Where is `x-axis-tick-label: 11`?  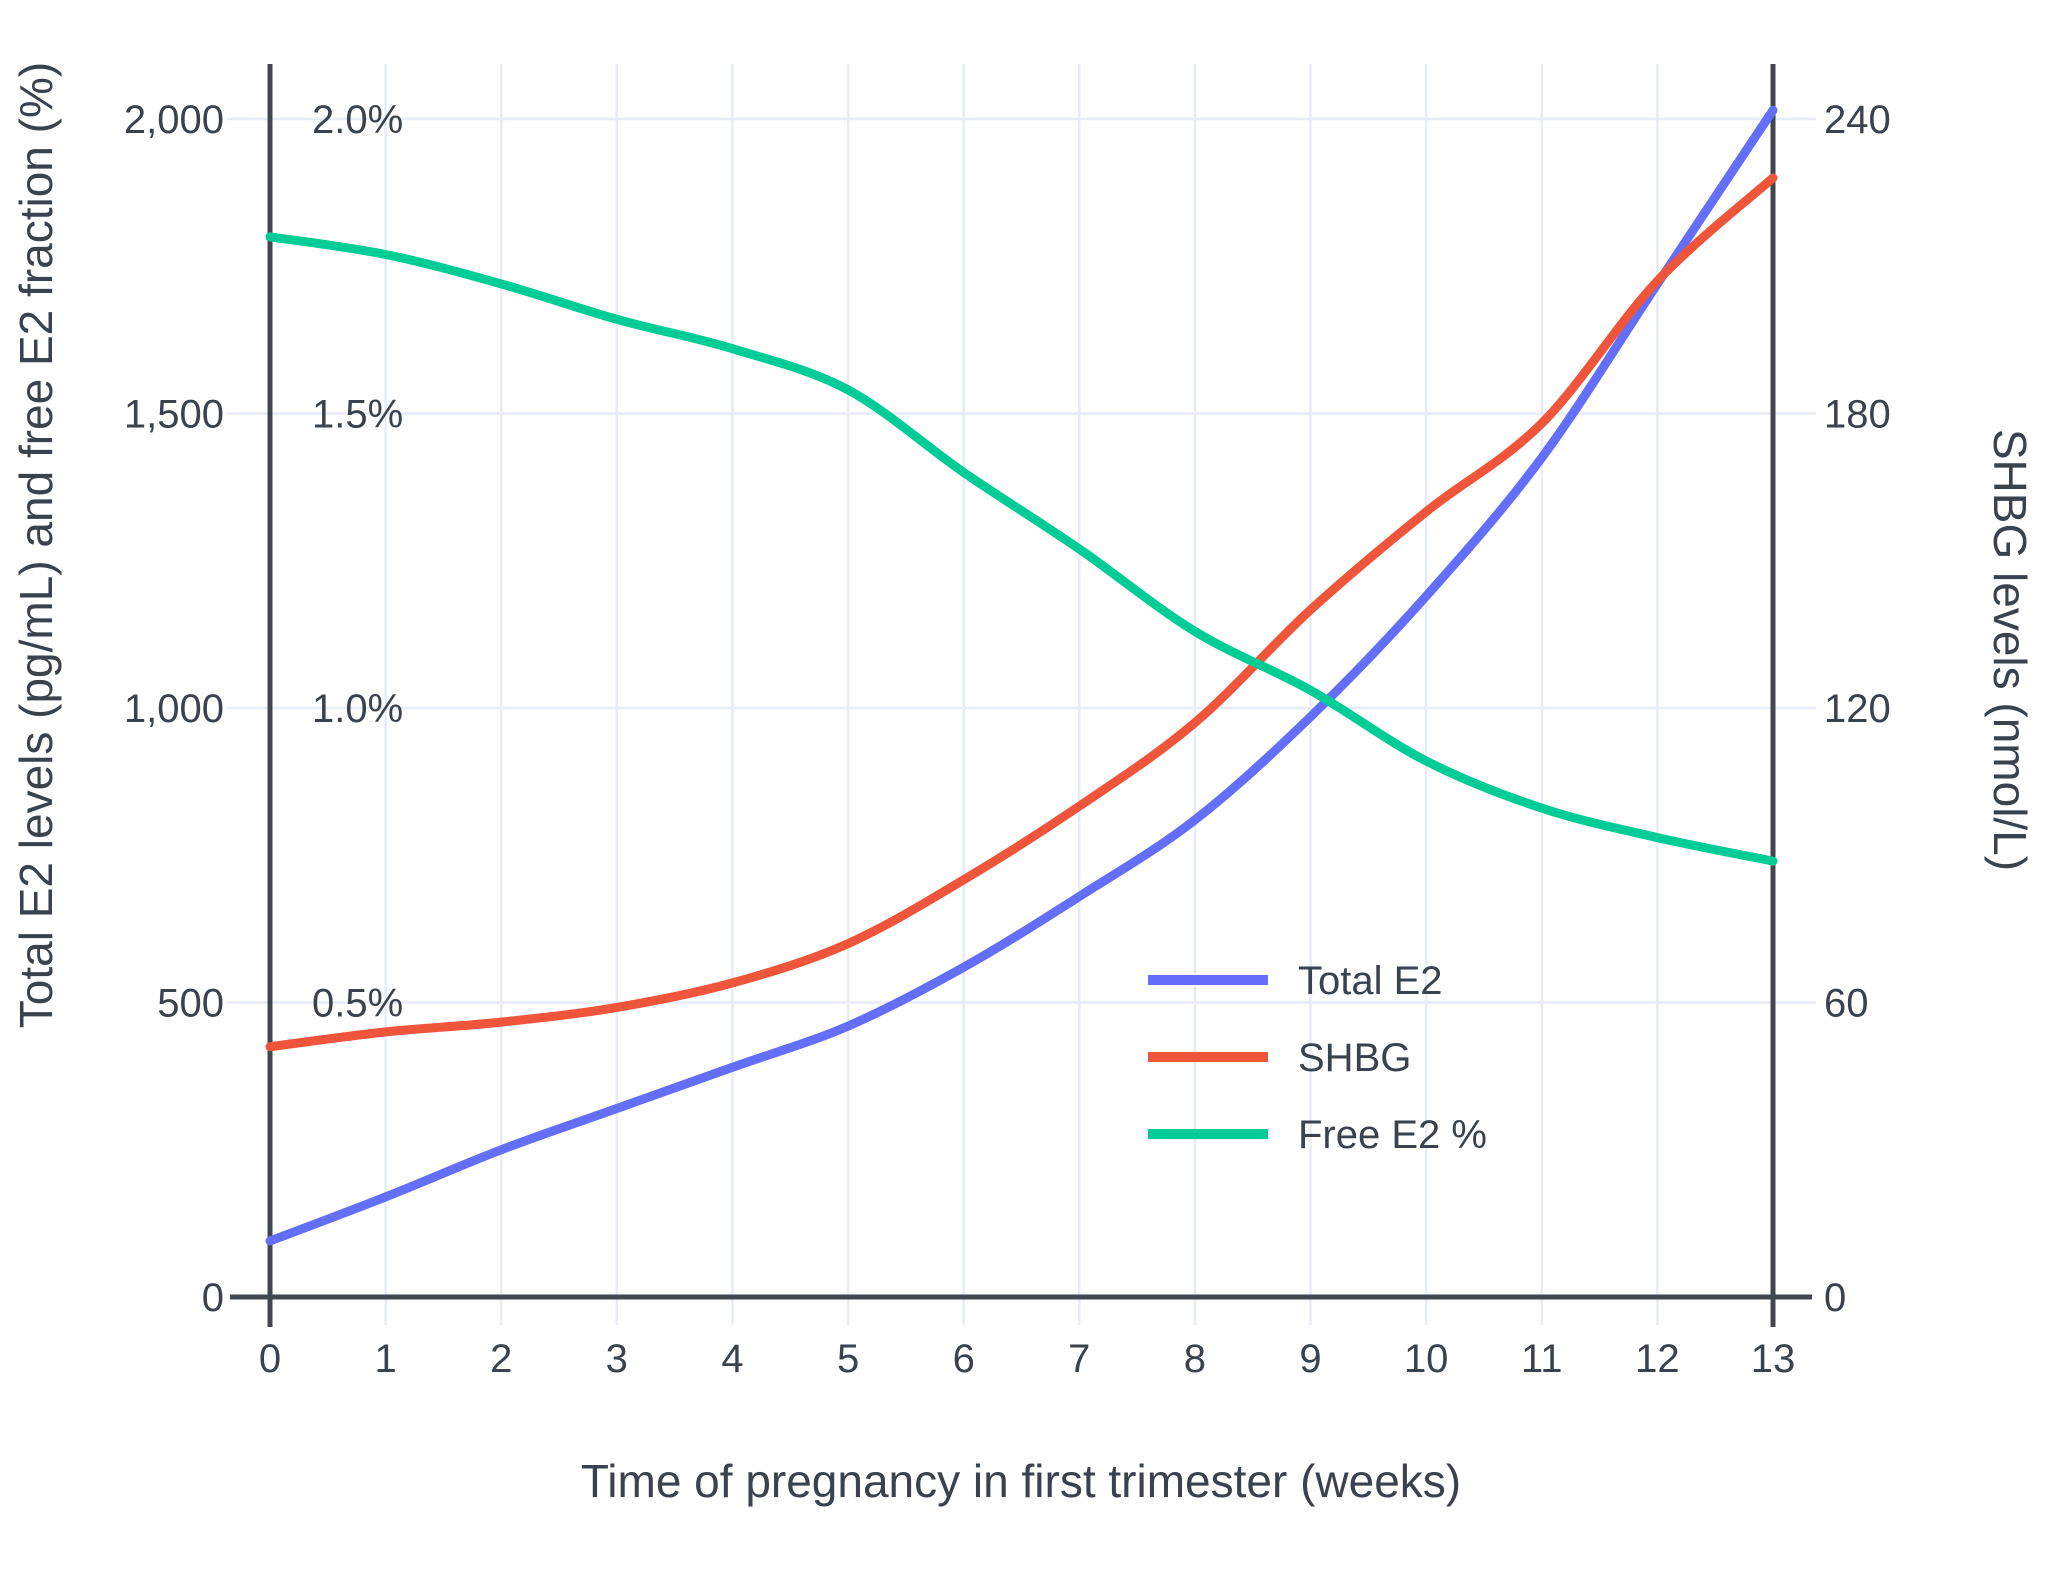
x-axis-tick-label: 11 is located at coordinates (1542, 1359).